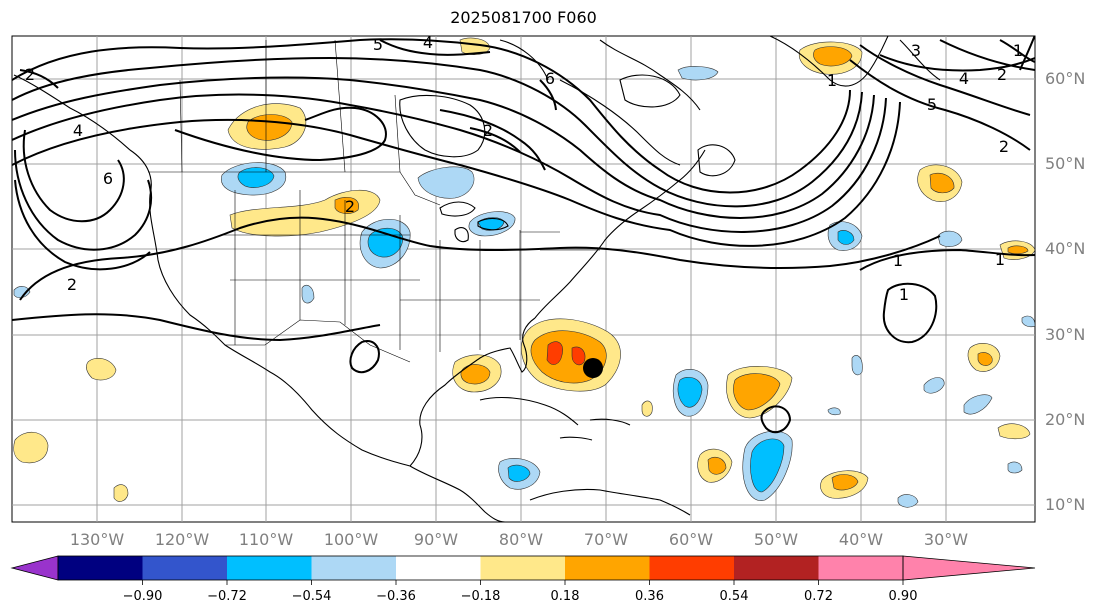 The height and width of the screenshot is (615, 1105). Describe the element at coordinates (1065, 419) in the screenshot. I see `lat-label: 20°N` at that location.